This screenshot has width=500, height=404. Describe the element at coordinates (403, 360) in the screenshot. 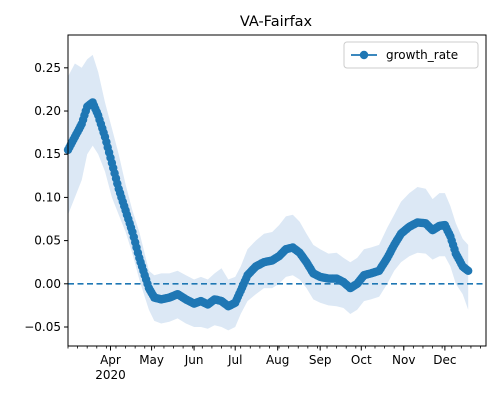

I see `x-tick-label: Nov` at that location.